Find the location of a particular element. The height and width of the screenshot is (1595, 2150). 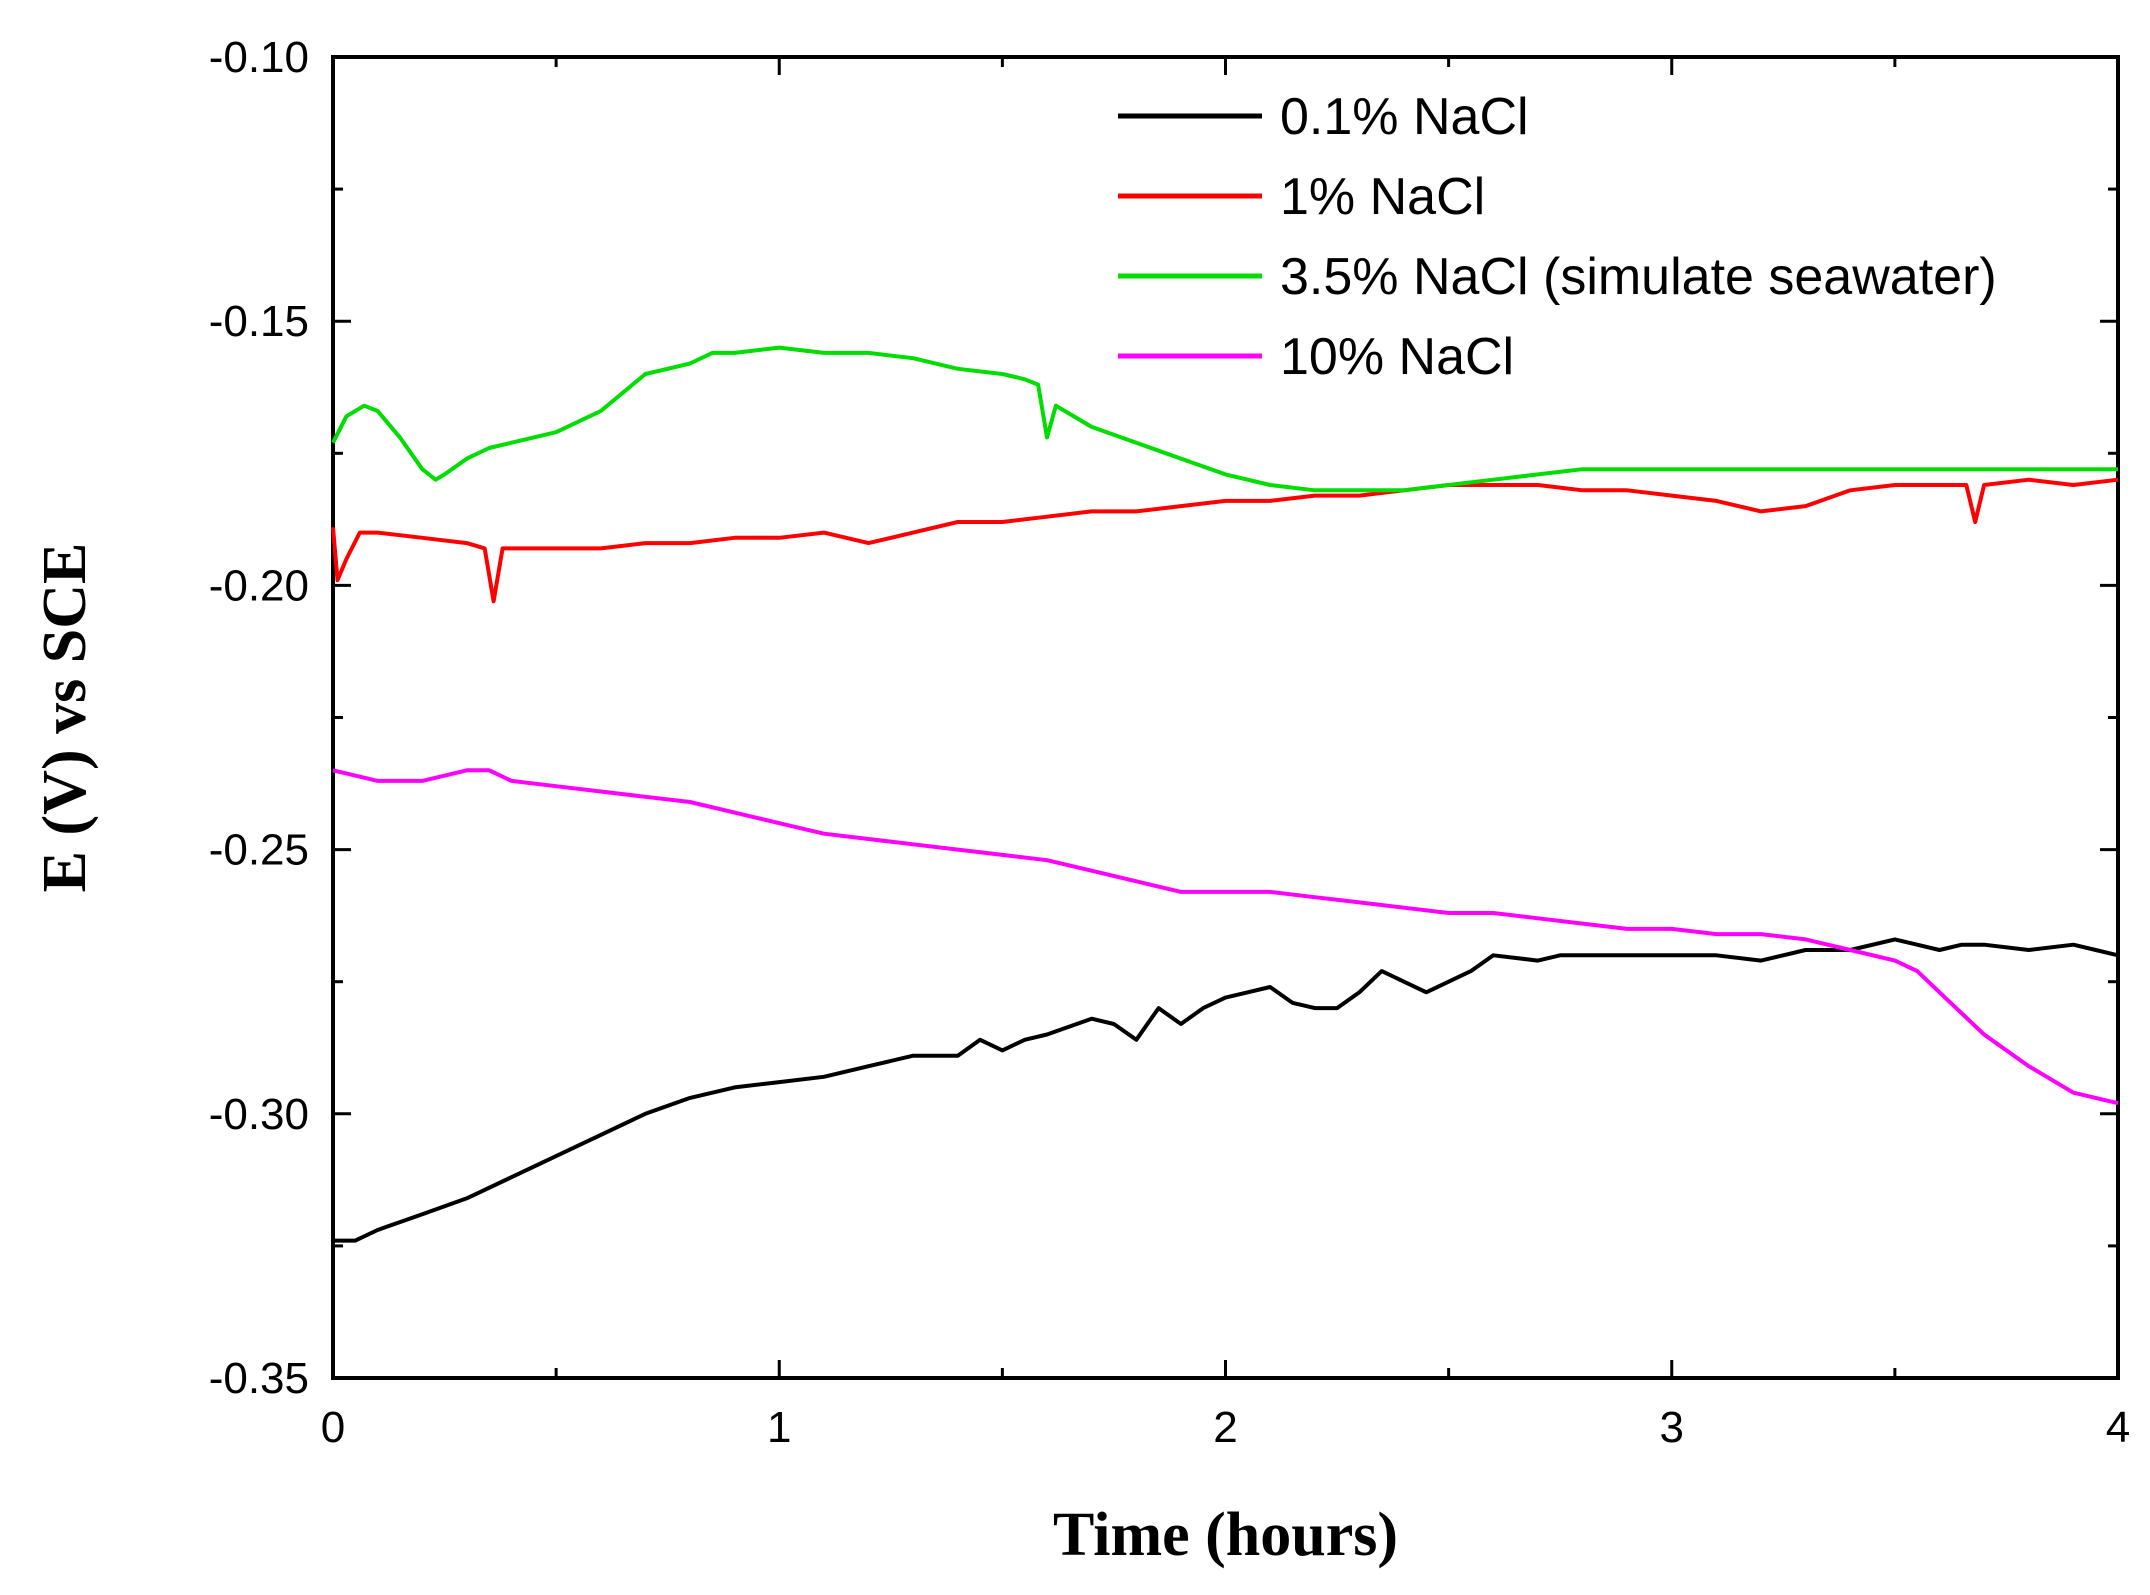

y-tick-label: -0.25 is located at coordinates (259, 850).